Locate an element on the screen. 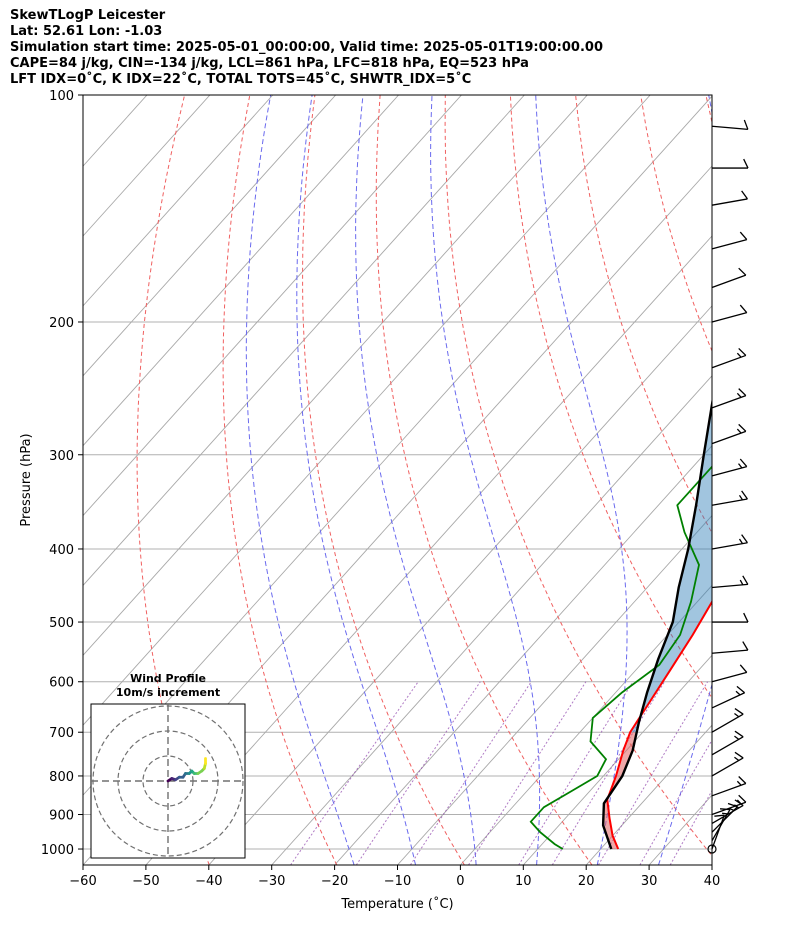 The width and height of the screenshot is (794, 937). x-tick-label-0: 0 is located at coordinates (460, 881).